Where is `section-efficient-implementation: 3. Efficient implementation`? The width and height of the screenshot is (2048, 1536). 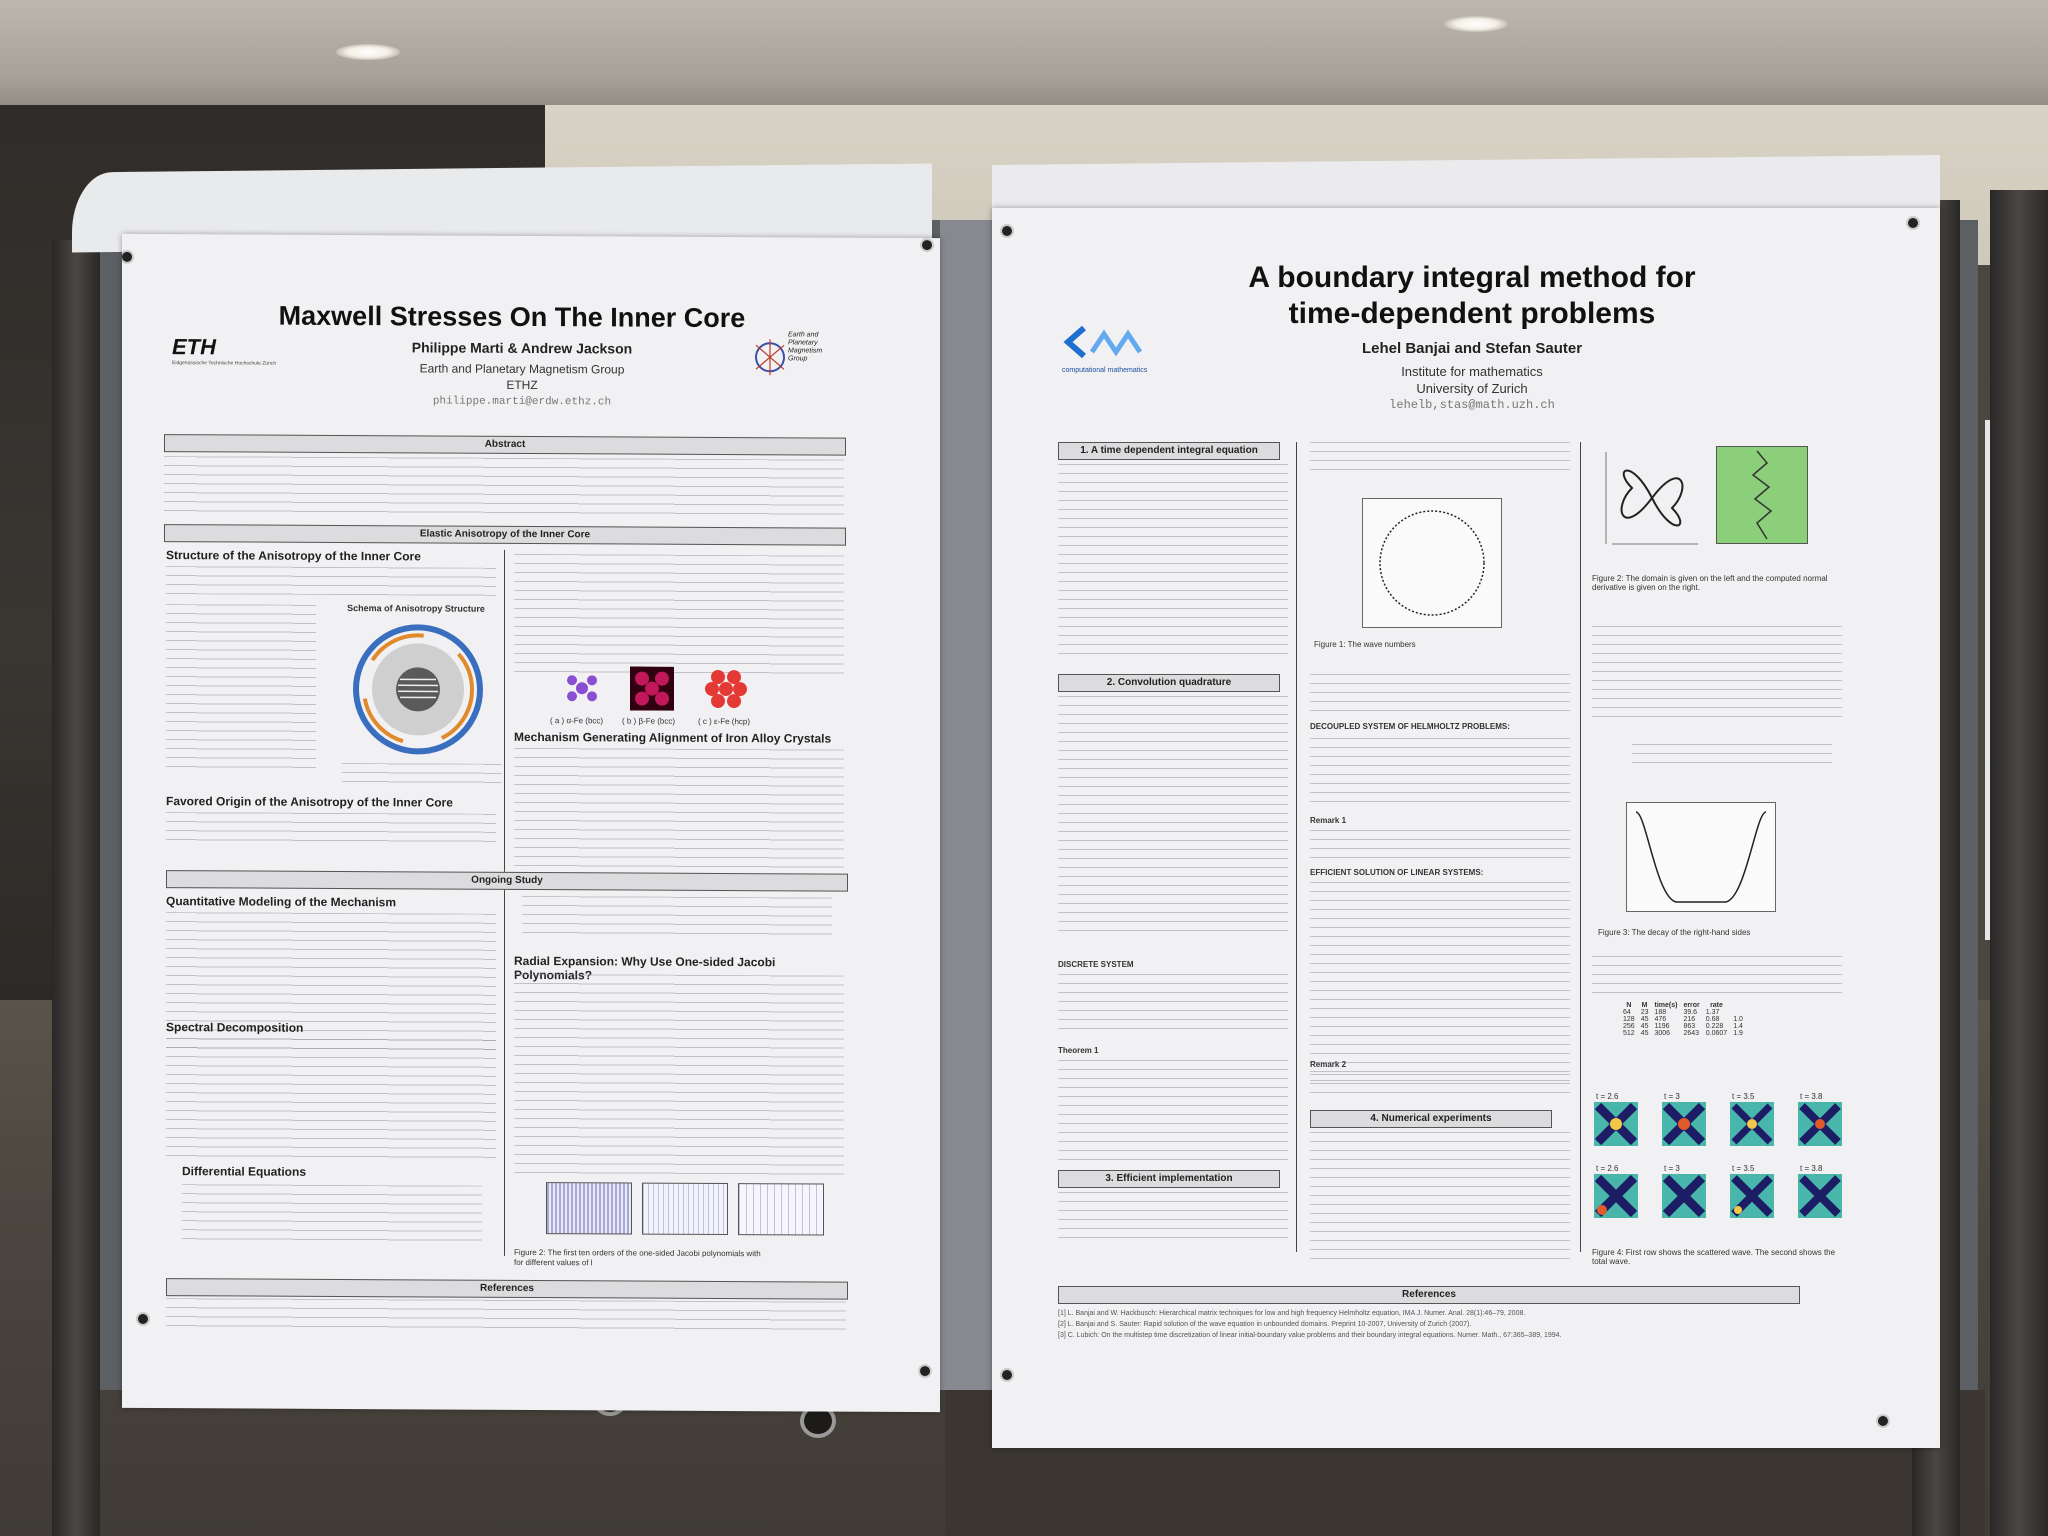
section-efficient-implementation: 3. Efficient implementation is located at coordinates (1169, 1179).